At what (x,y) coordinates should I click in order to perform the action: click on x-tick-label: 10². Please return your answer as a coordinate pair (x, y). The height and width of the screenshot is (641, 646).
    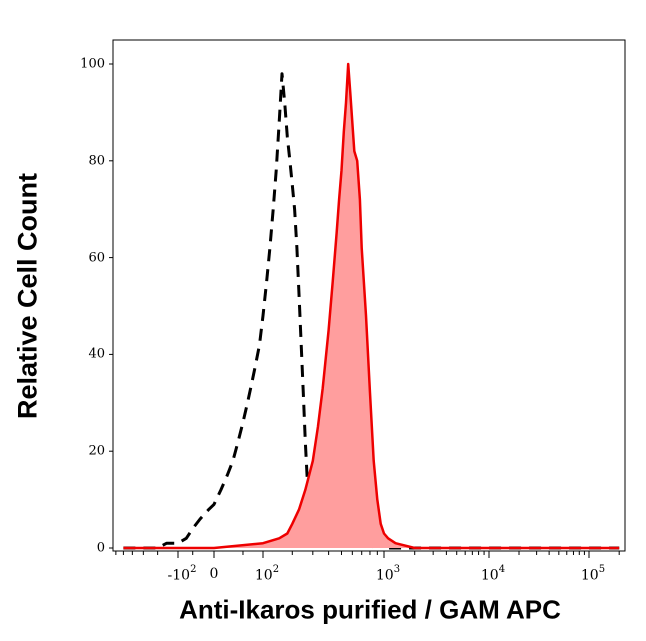
    Looking at the image, I should click on (267, 574).